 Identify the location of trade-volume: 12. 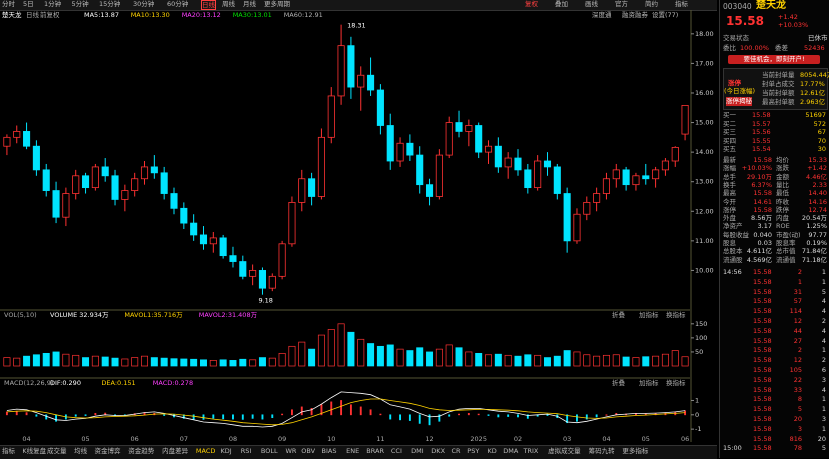
(797, 360).